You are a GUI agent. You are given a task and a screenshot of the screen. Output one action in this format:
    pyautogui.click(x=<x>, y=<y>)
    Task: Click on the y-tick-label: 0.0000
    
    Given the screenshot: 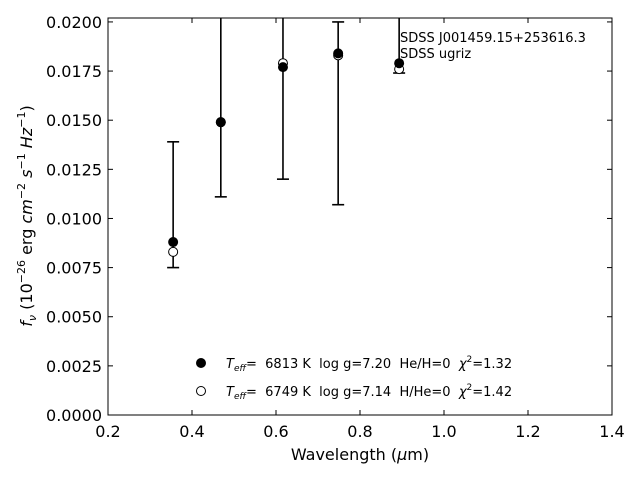 What is the action you would take?
    pyautogui.click(x=74, y=415)
    